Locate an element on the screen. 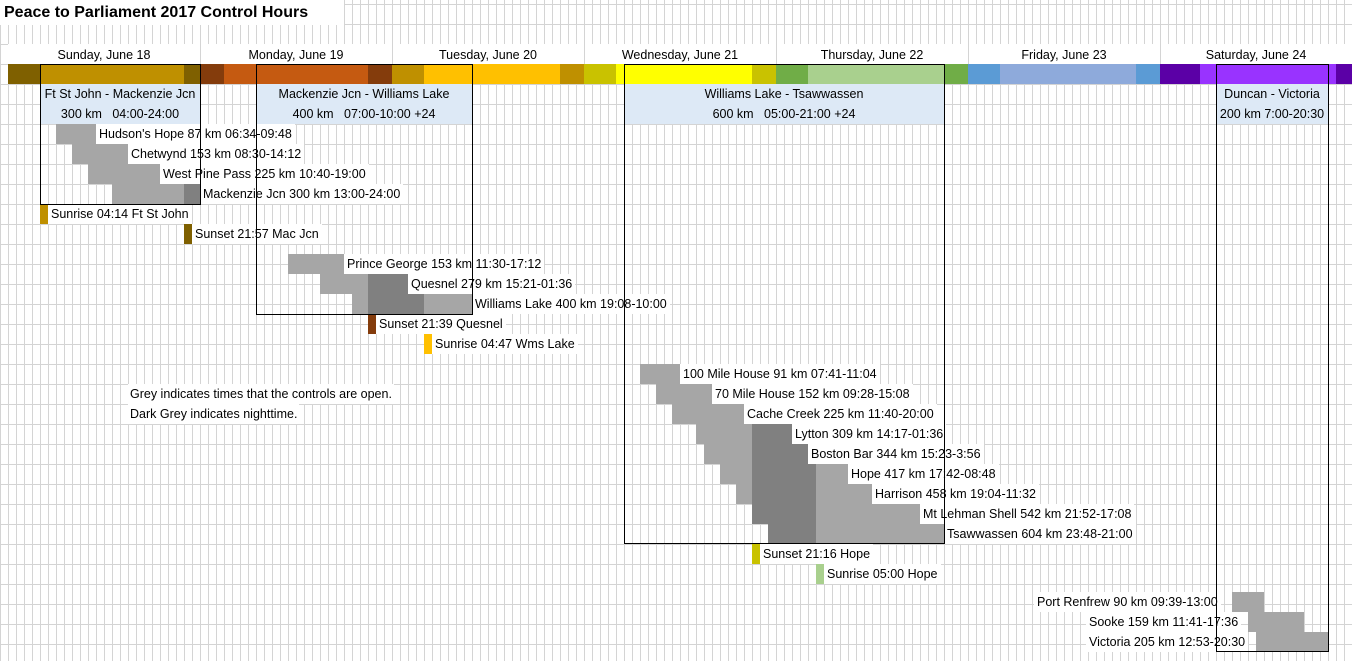 The width and height of the screenshot is (1352, 661). control-label: Port Renfrew 90 km 09:39-13:00 is located at coordinates (1127, 602).